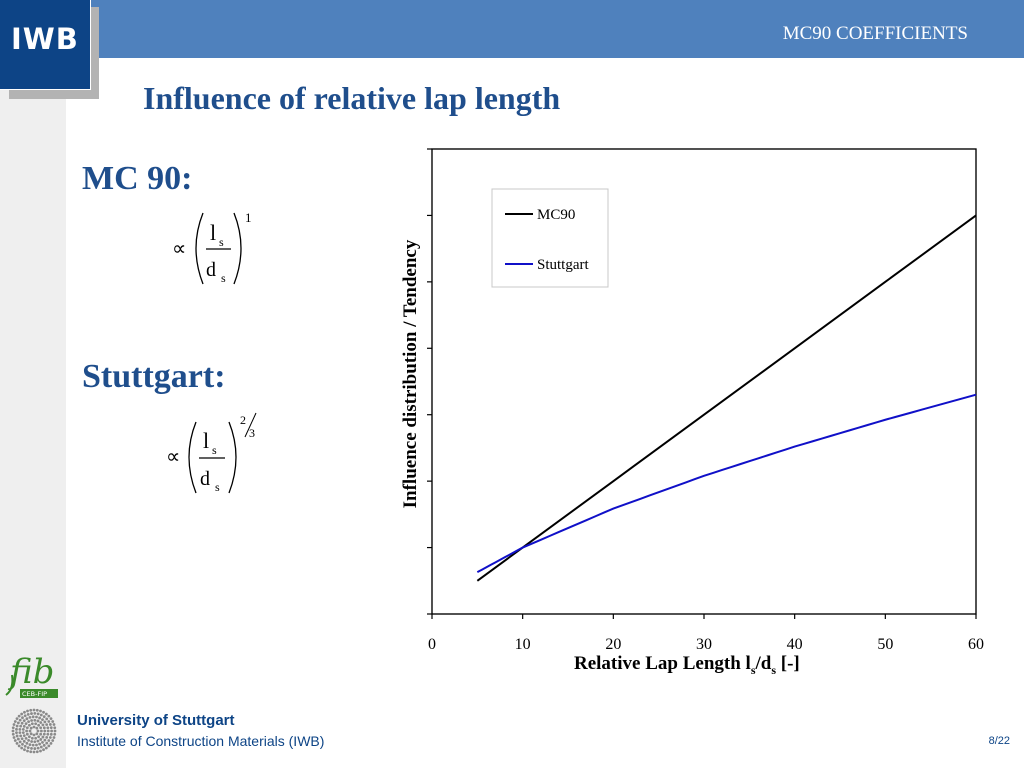 This screenshot has height=768, width=1024. Describe the element at coordinates (788, 663) in the screenshot. I see `x-axis-title-end: [-]` at that location.